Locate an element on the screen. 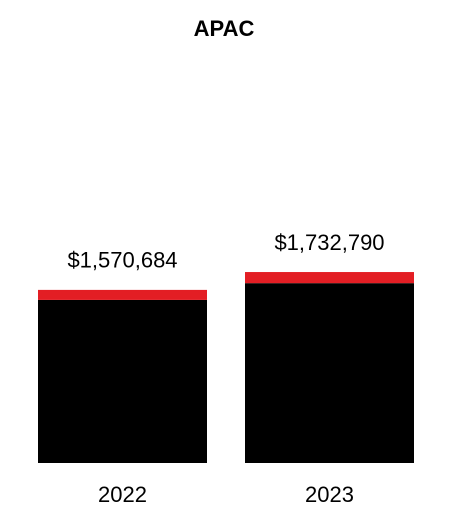 Image resolution: width=452 pixels, height=532 pixels. total-label: $1,570,684 is located at coordinates (122, 260).